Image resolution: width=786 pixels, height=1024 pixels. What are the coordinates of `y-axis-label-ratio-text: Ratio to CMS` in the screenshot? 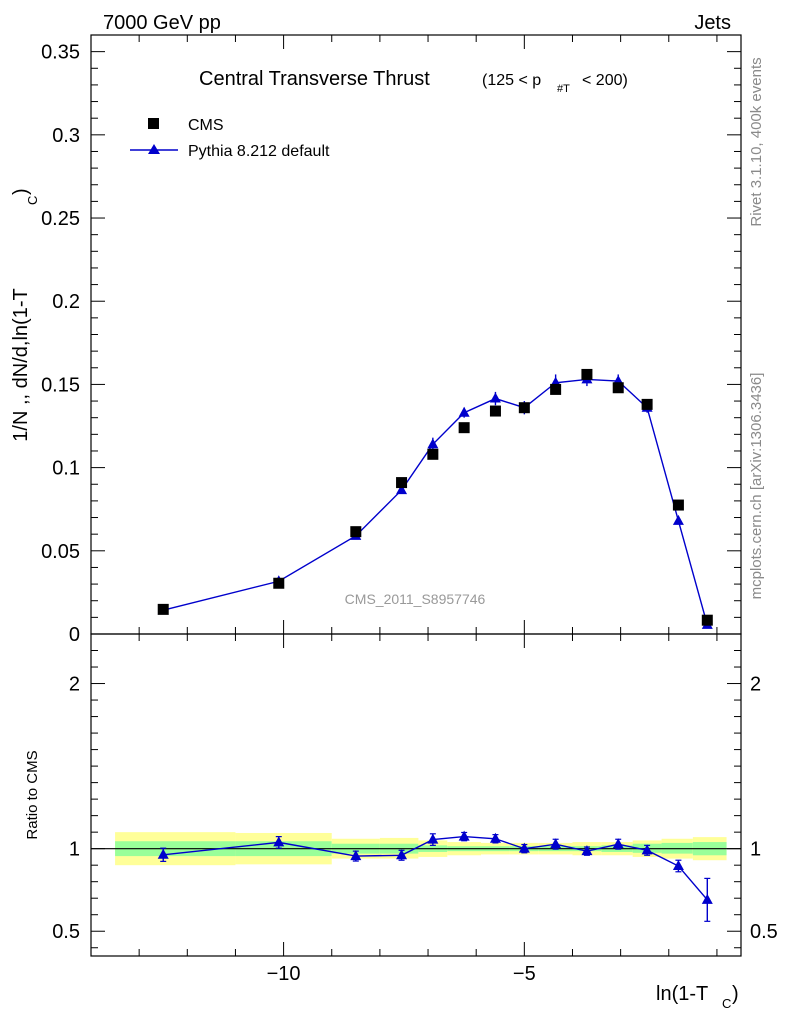 It's located at (32, 794).